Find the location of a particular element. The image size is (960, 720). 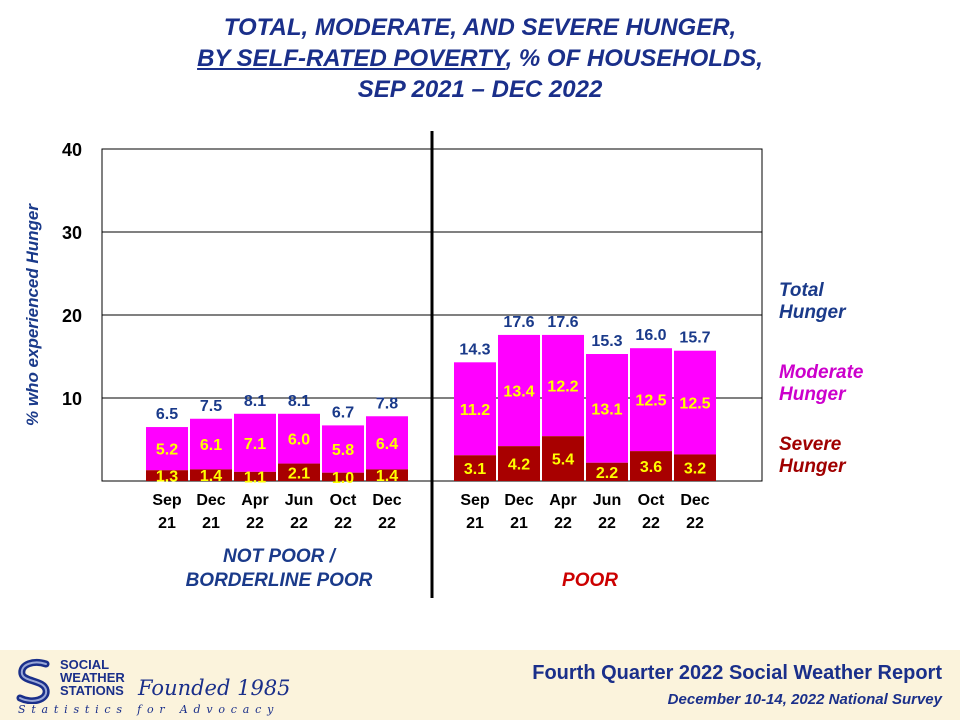

x-tick-year-g1-4: 22 is located at coordinates (651, 523).